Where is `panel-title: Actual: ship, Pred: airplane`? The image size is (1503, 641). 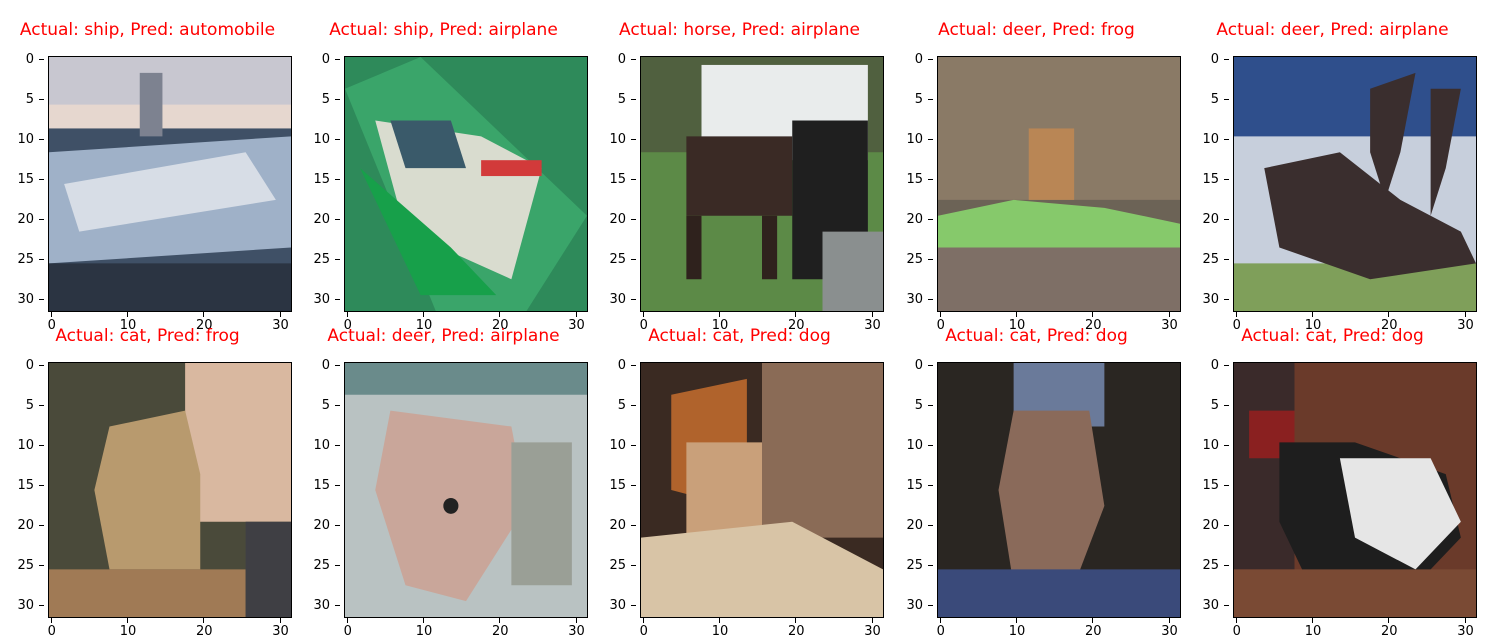 panel-title: Actual: ship, Pred: airplane is located at coordinates (443, 30).